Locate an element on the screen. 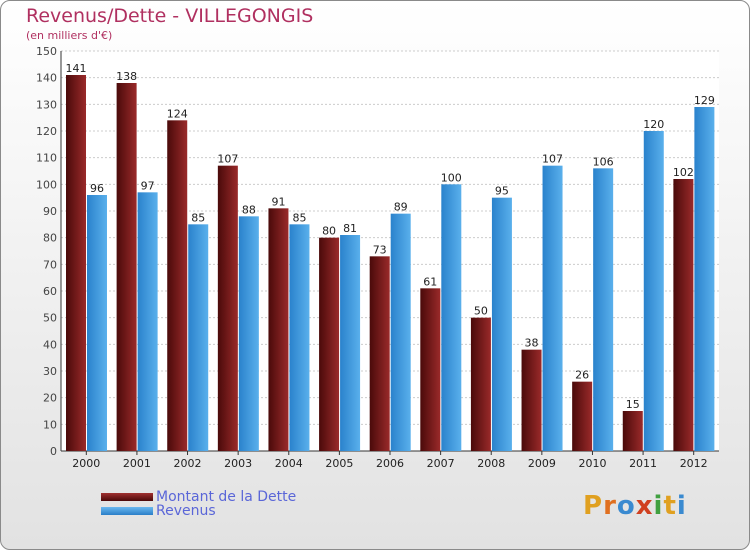 This screenshot has height=550, width=750. y-tick-label-70: 70 is located at coordinates (50, 264).